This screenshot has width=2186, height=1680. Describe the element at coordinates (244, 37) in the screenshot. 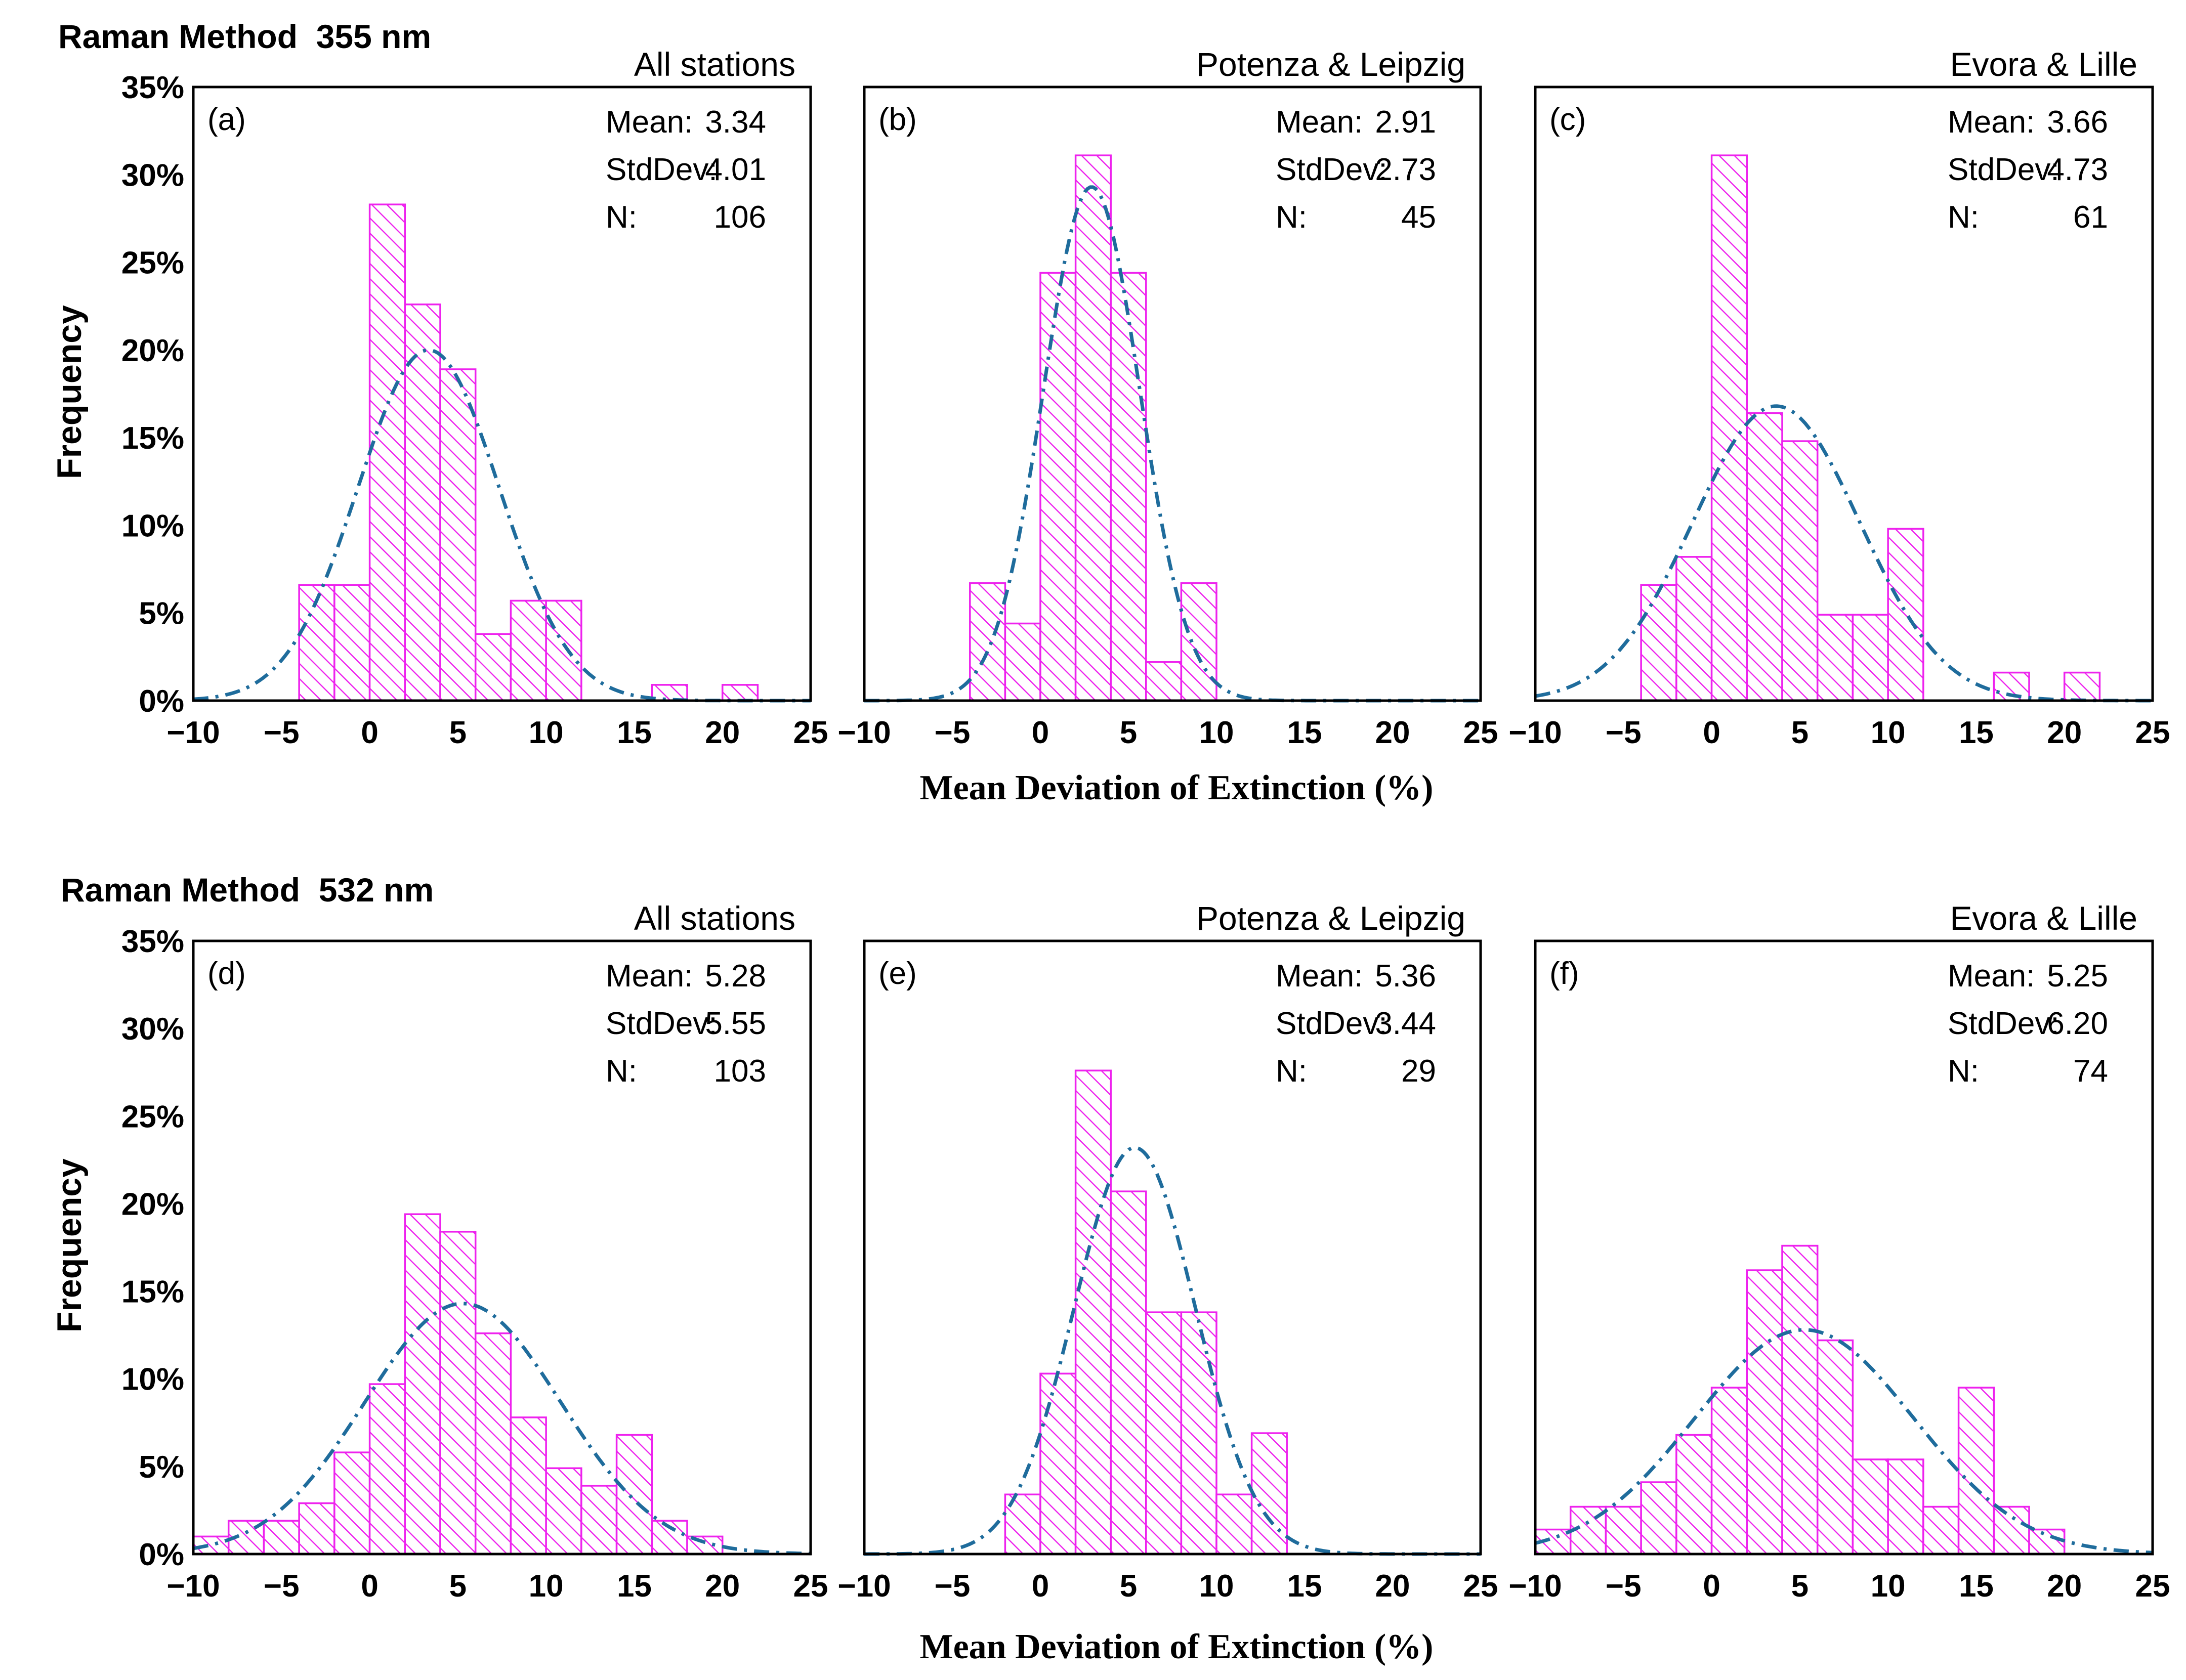

I see `row-title-355: Raman Method 355 nm` at that location.